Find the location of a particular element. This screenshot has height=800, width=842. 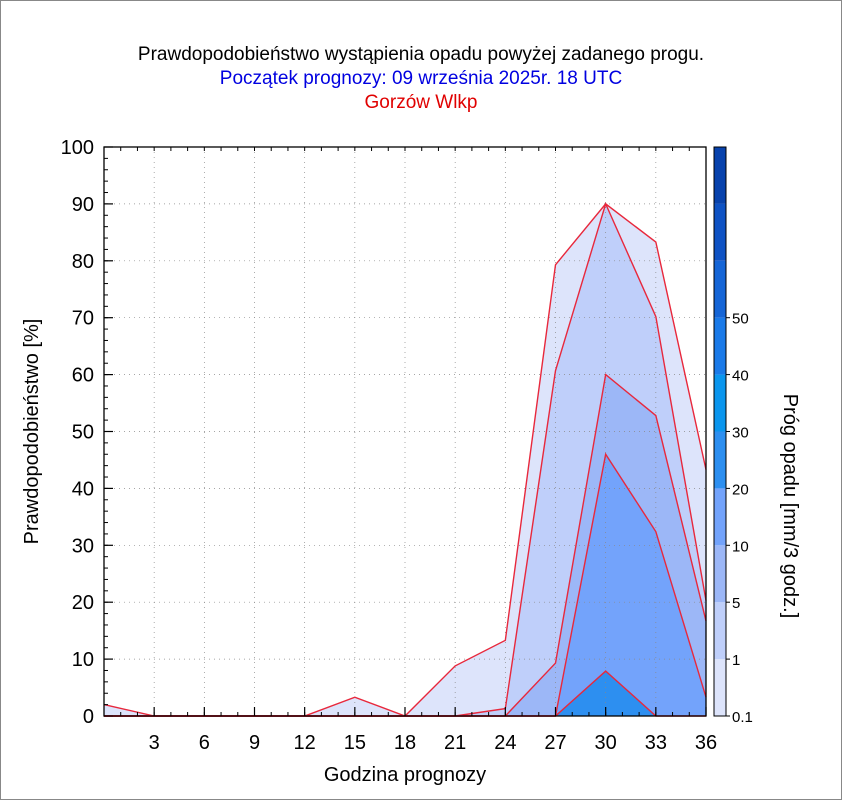

y-tick-label: 70 is located at coordinates (83, 319).